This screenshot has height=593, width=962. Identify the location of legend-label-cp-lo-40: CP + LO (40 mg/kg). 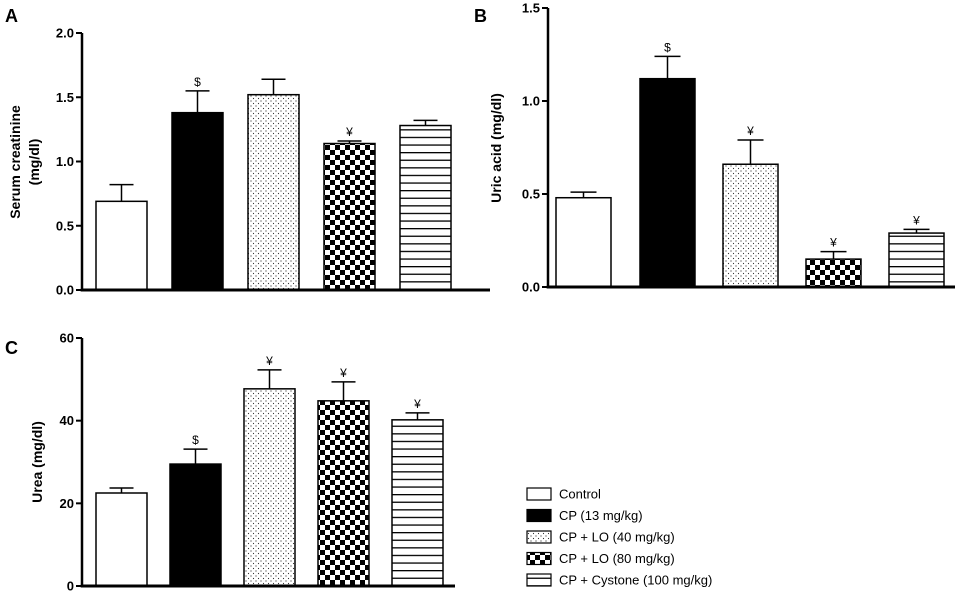
(617, 537).